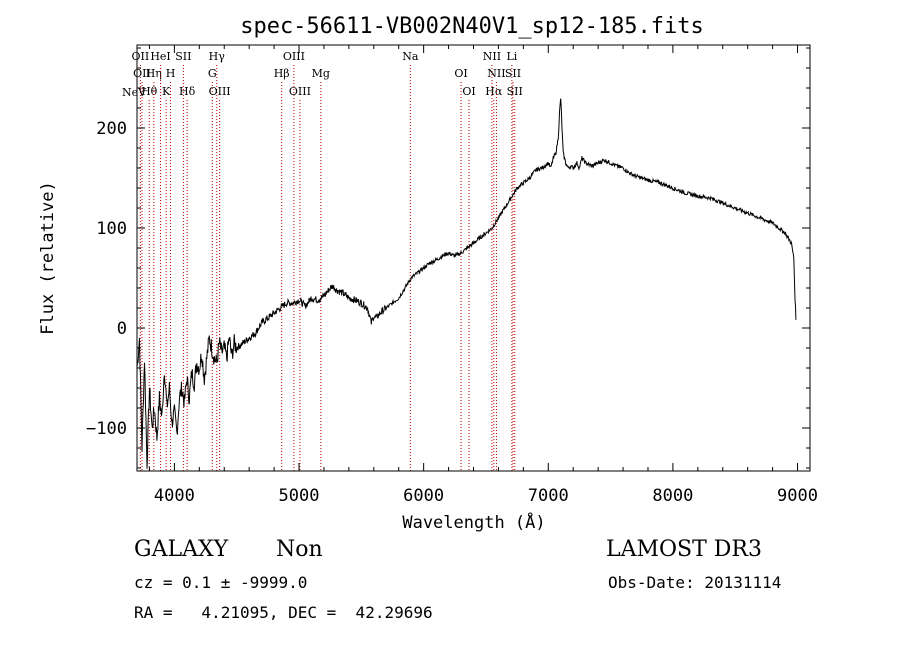  What do you see at coordinates (111, 129) in the screenshot?
I see `y-tick-label-200: 200` at bounding box center [111, 129].